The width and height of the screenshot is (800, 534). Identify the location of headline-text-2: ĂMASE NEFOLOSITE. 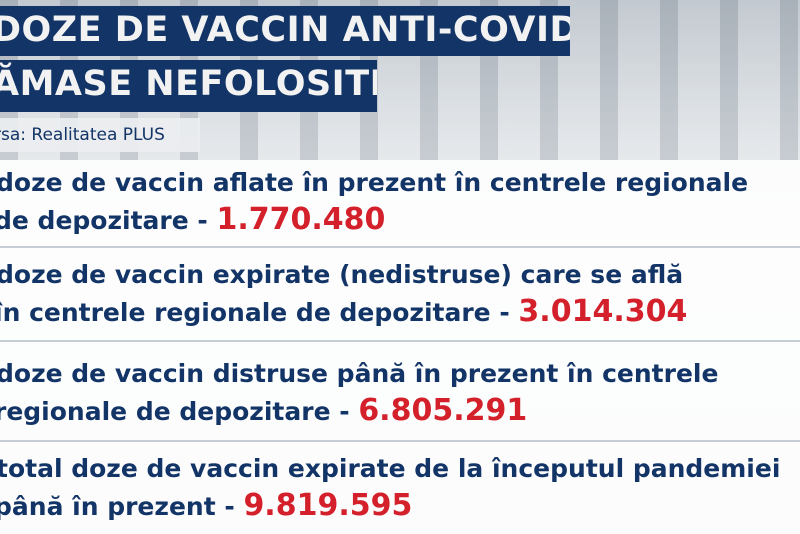
(188, 84).